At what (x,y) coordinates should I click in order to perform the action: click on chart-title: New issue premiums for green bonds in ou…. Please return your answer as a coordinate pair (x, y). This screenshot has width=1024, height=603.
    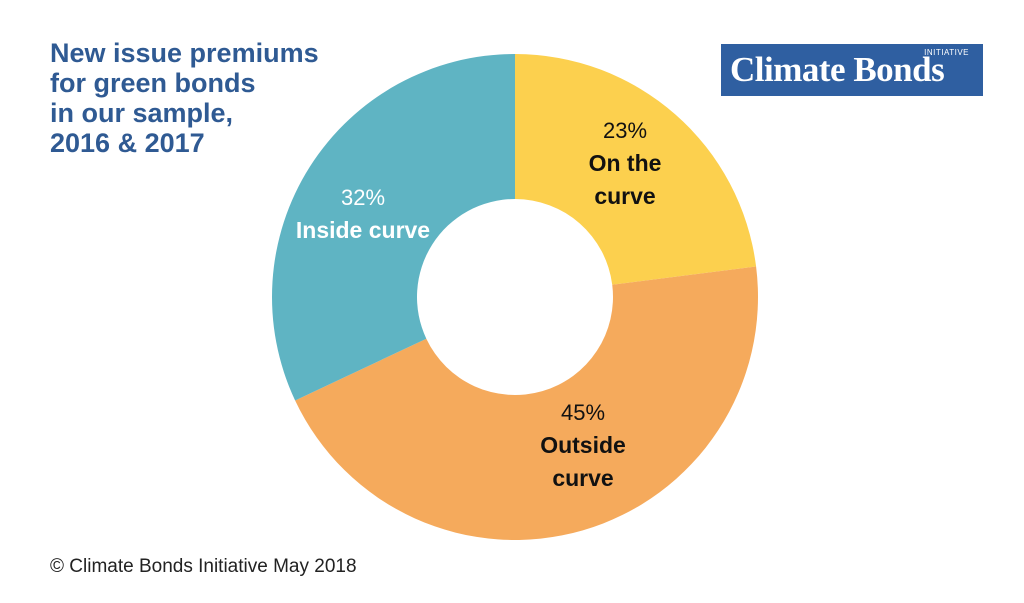
    Looking at the image, I should click on (215, 98).